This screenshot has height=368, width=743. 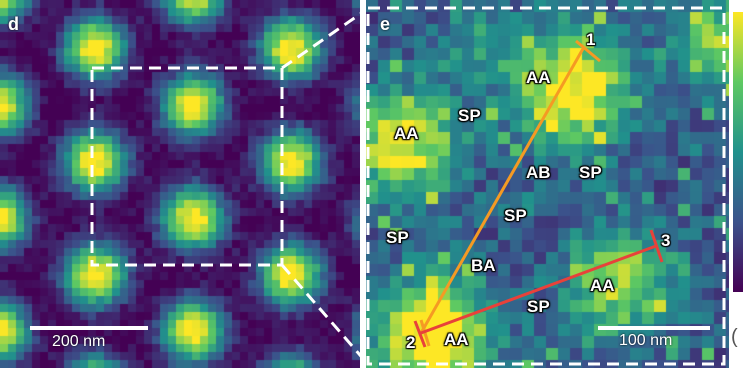 What do you see at coordinates (320, 311) in the screenshot?
I see `zoom-connector-bottom` at bounding box center [320, 311].